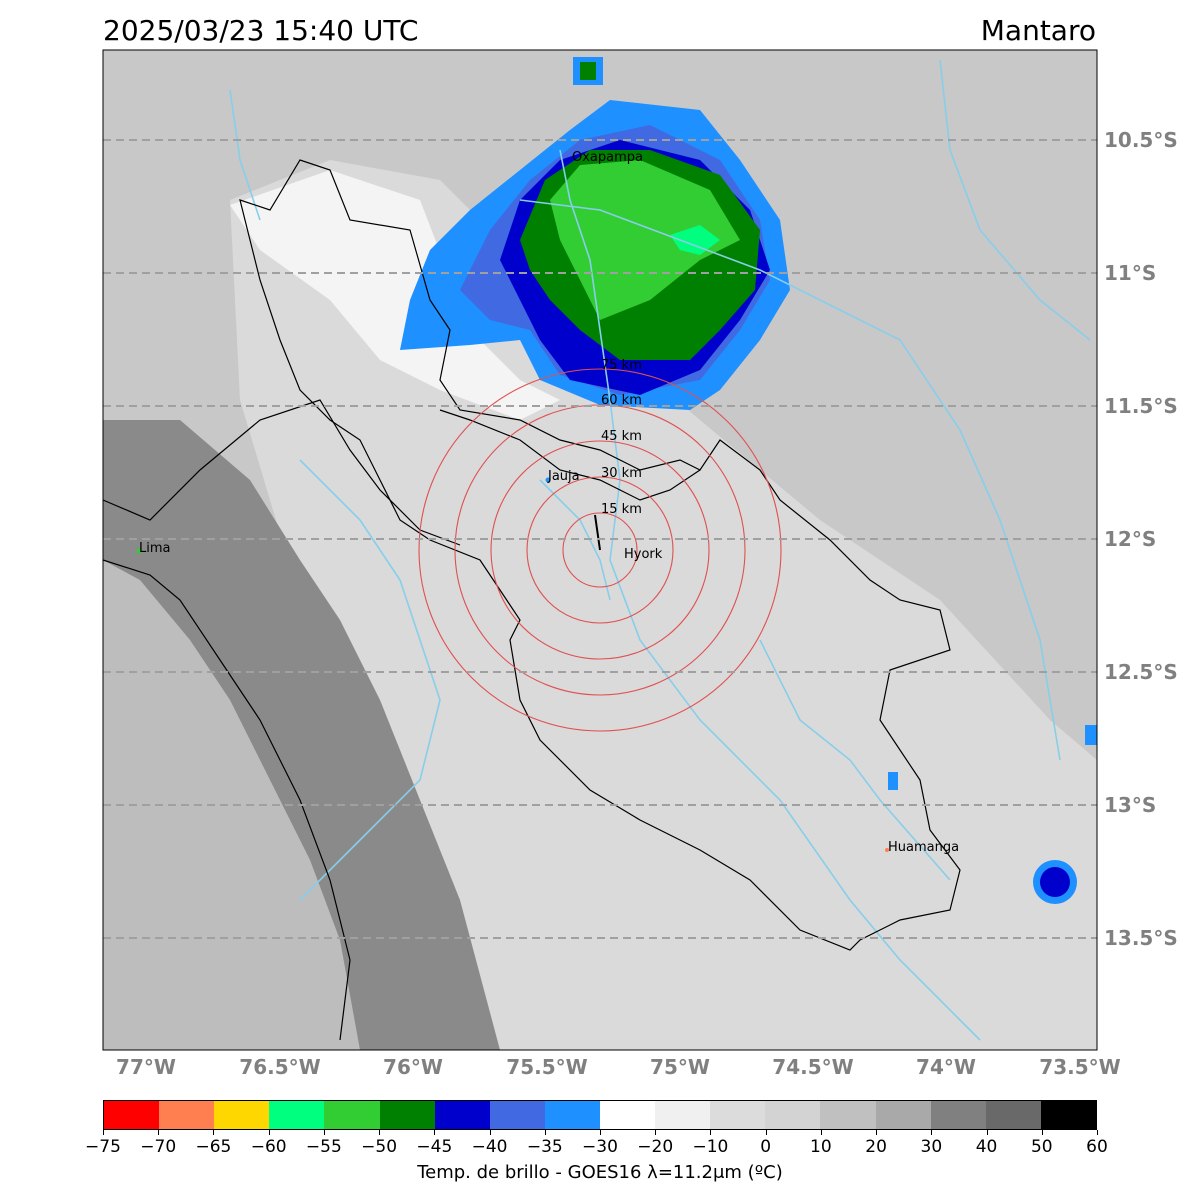 The height and width of the screenshot is (1200, 1200). What do you see at coordinates (231, 805) in the screenshot?
I see `ocean-area` at bounding box center [231, 805].